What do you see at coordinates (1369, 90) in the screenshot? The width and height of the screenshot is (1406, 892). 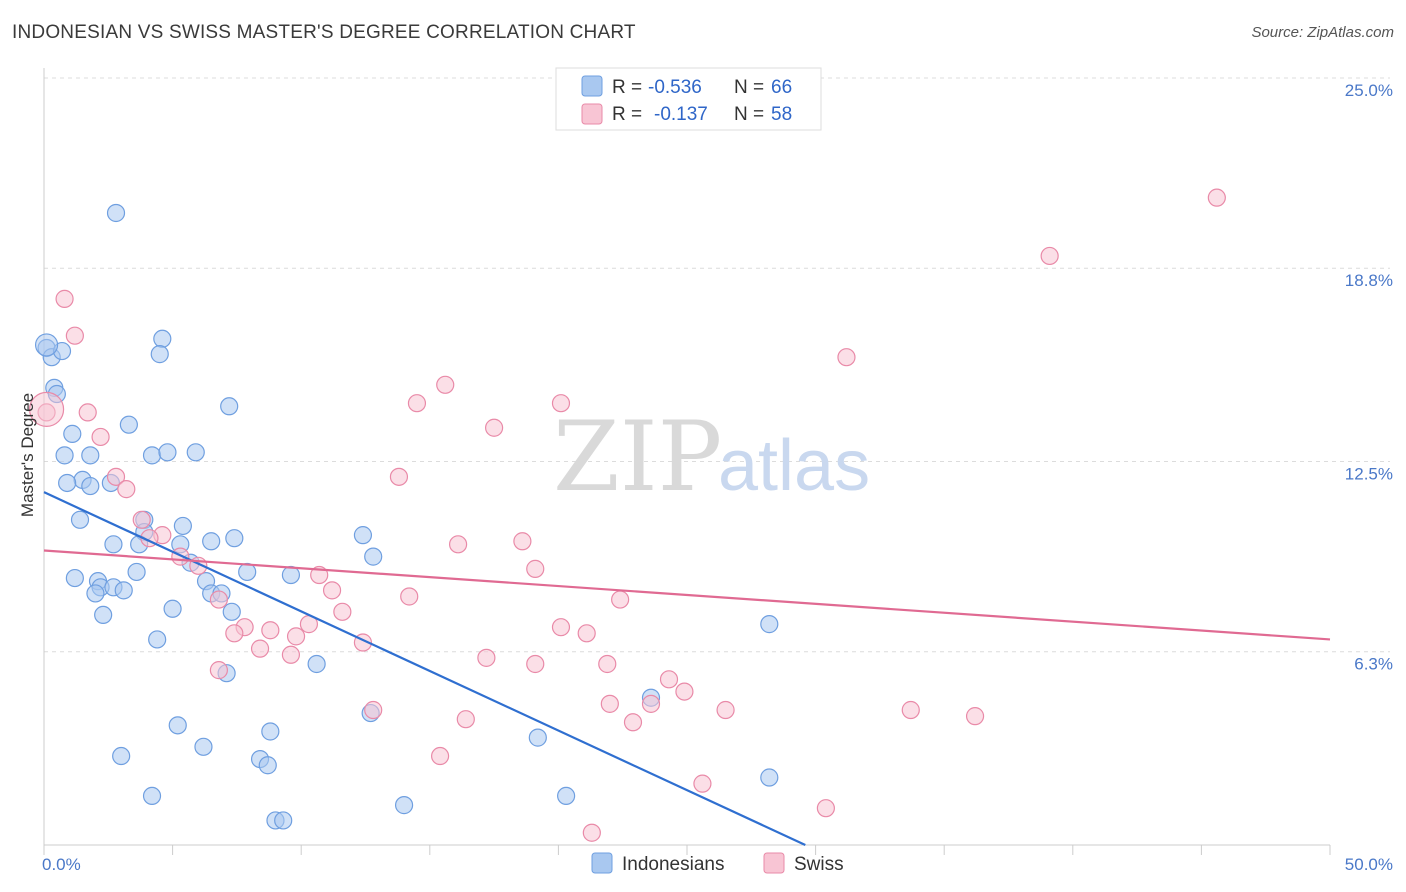 I see `y-tick-label-3: 25.0%` at bounding box center [1369, 90].